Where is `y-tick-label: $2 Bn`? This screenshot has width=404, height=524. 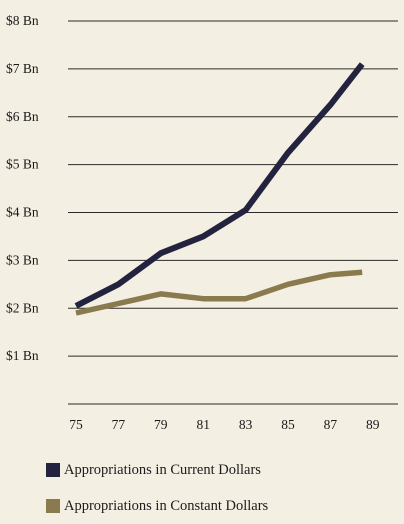
y-tick-label: $2 Bn is located at coordinates (22, 307).